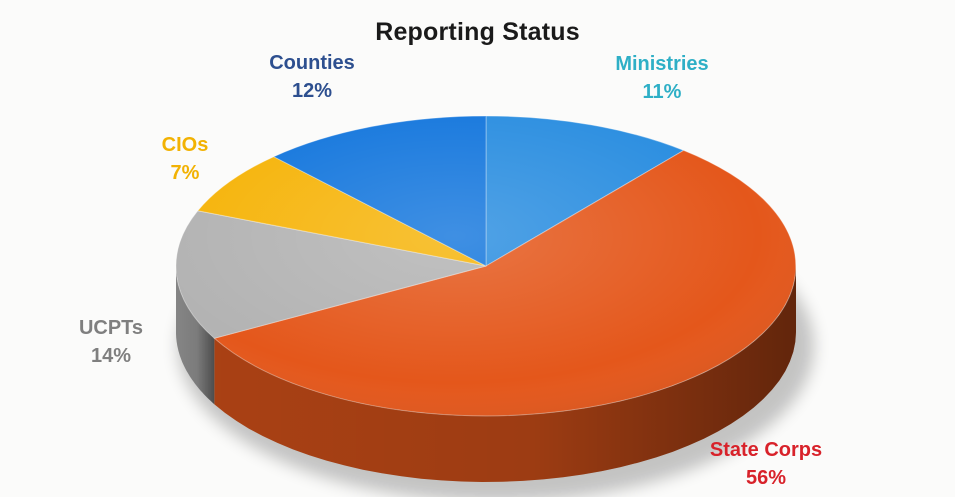 Image resolution: width=955 pixels, height=497 pixels. I want to click on slice-name: UCPTs, so click(111, 328).